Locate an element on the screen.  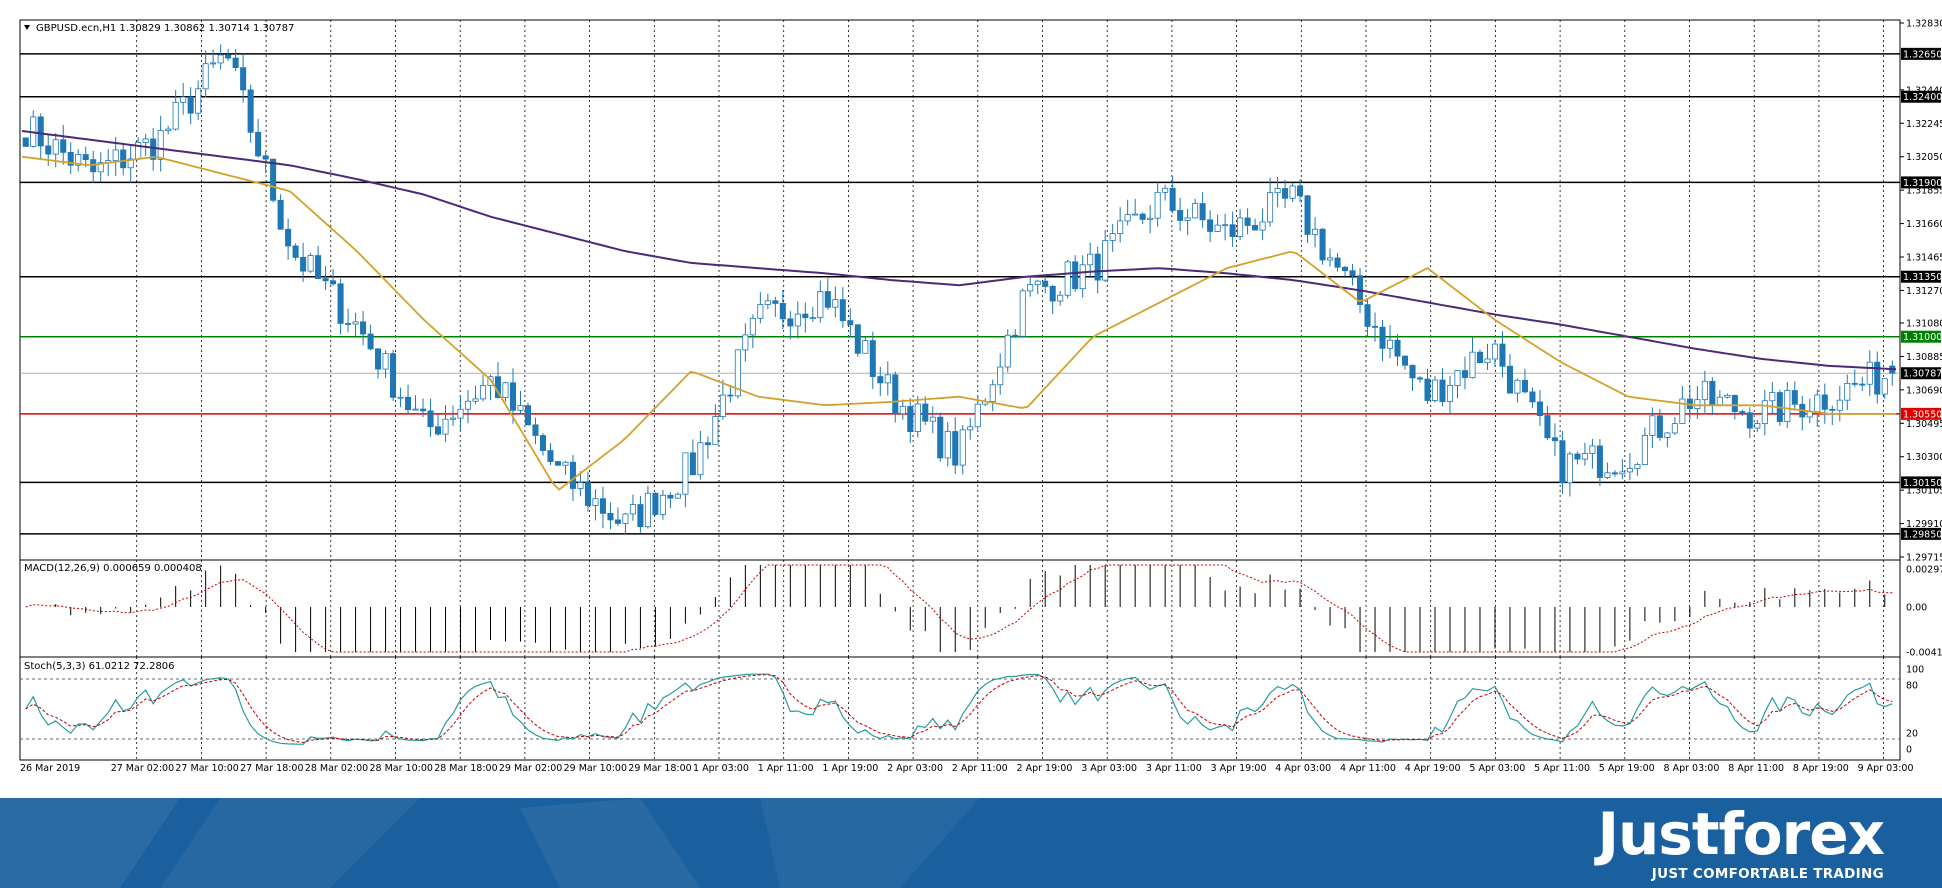
brand-logo: Justforex is located at coordinates (1741, 834).